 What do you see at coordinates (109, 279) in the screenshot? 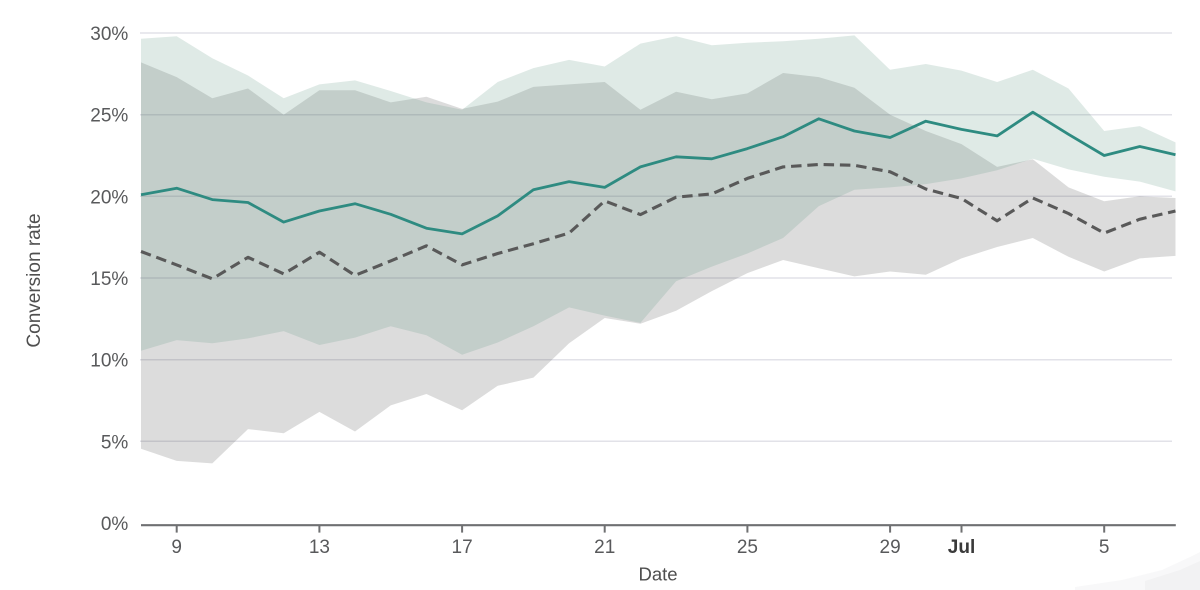
I see `svg-text: 15%` at bounding box center [109, 279].